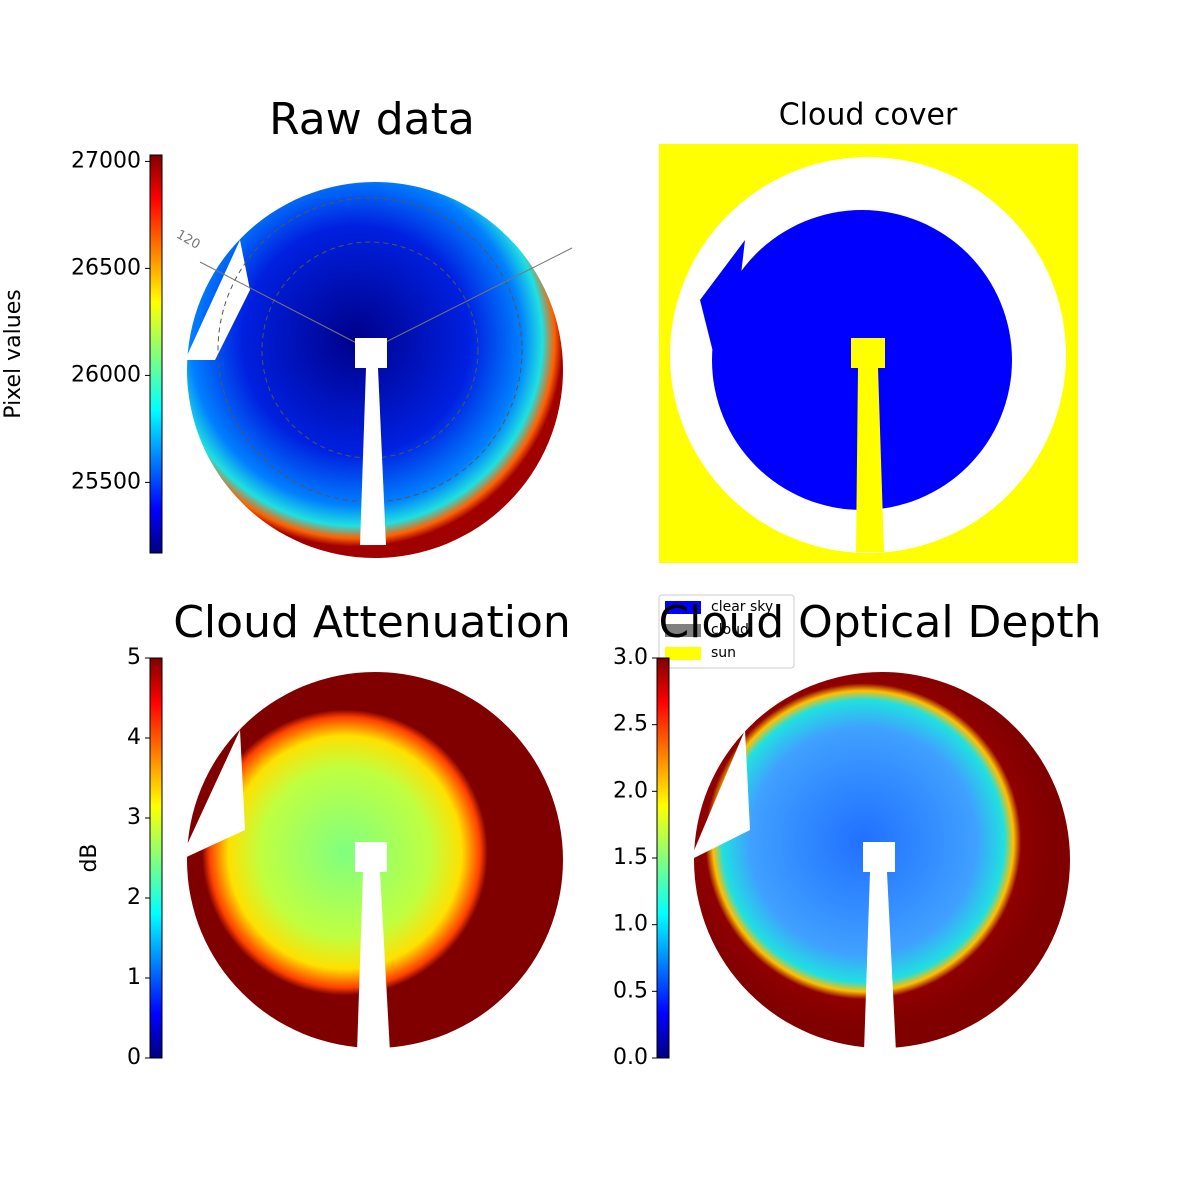  Describe the element at coordinates (106, 374) in the screenshot. I see `colorbar-tick-label: 26000` at that location.